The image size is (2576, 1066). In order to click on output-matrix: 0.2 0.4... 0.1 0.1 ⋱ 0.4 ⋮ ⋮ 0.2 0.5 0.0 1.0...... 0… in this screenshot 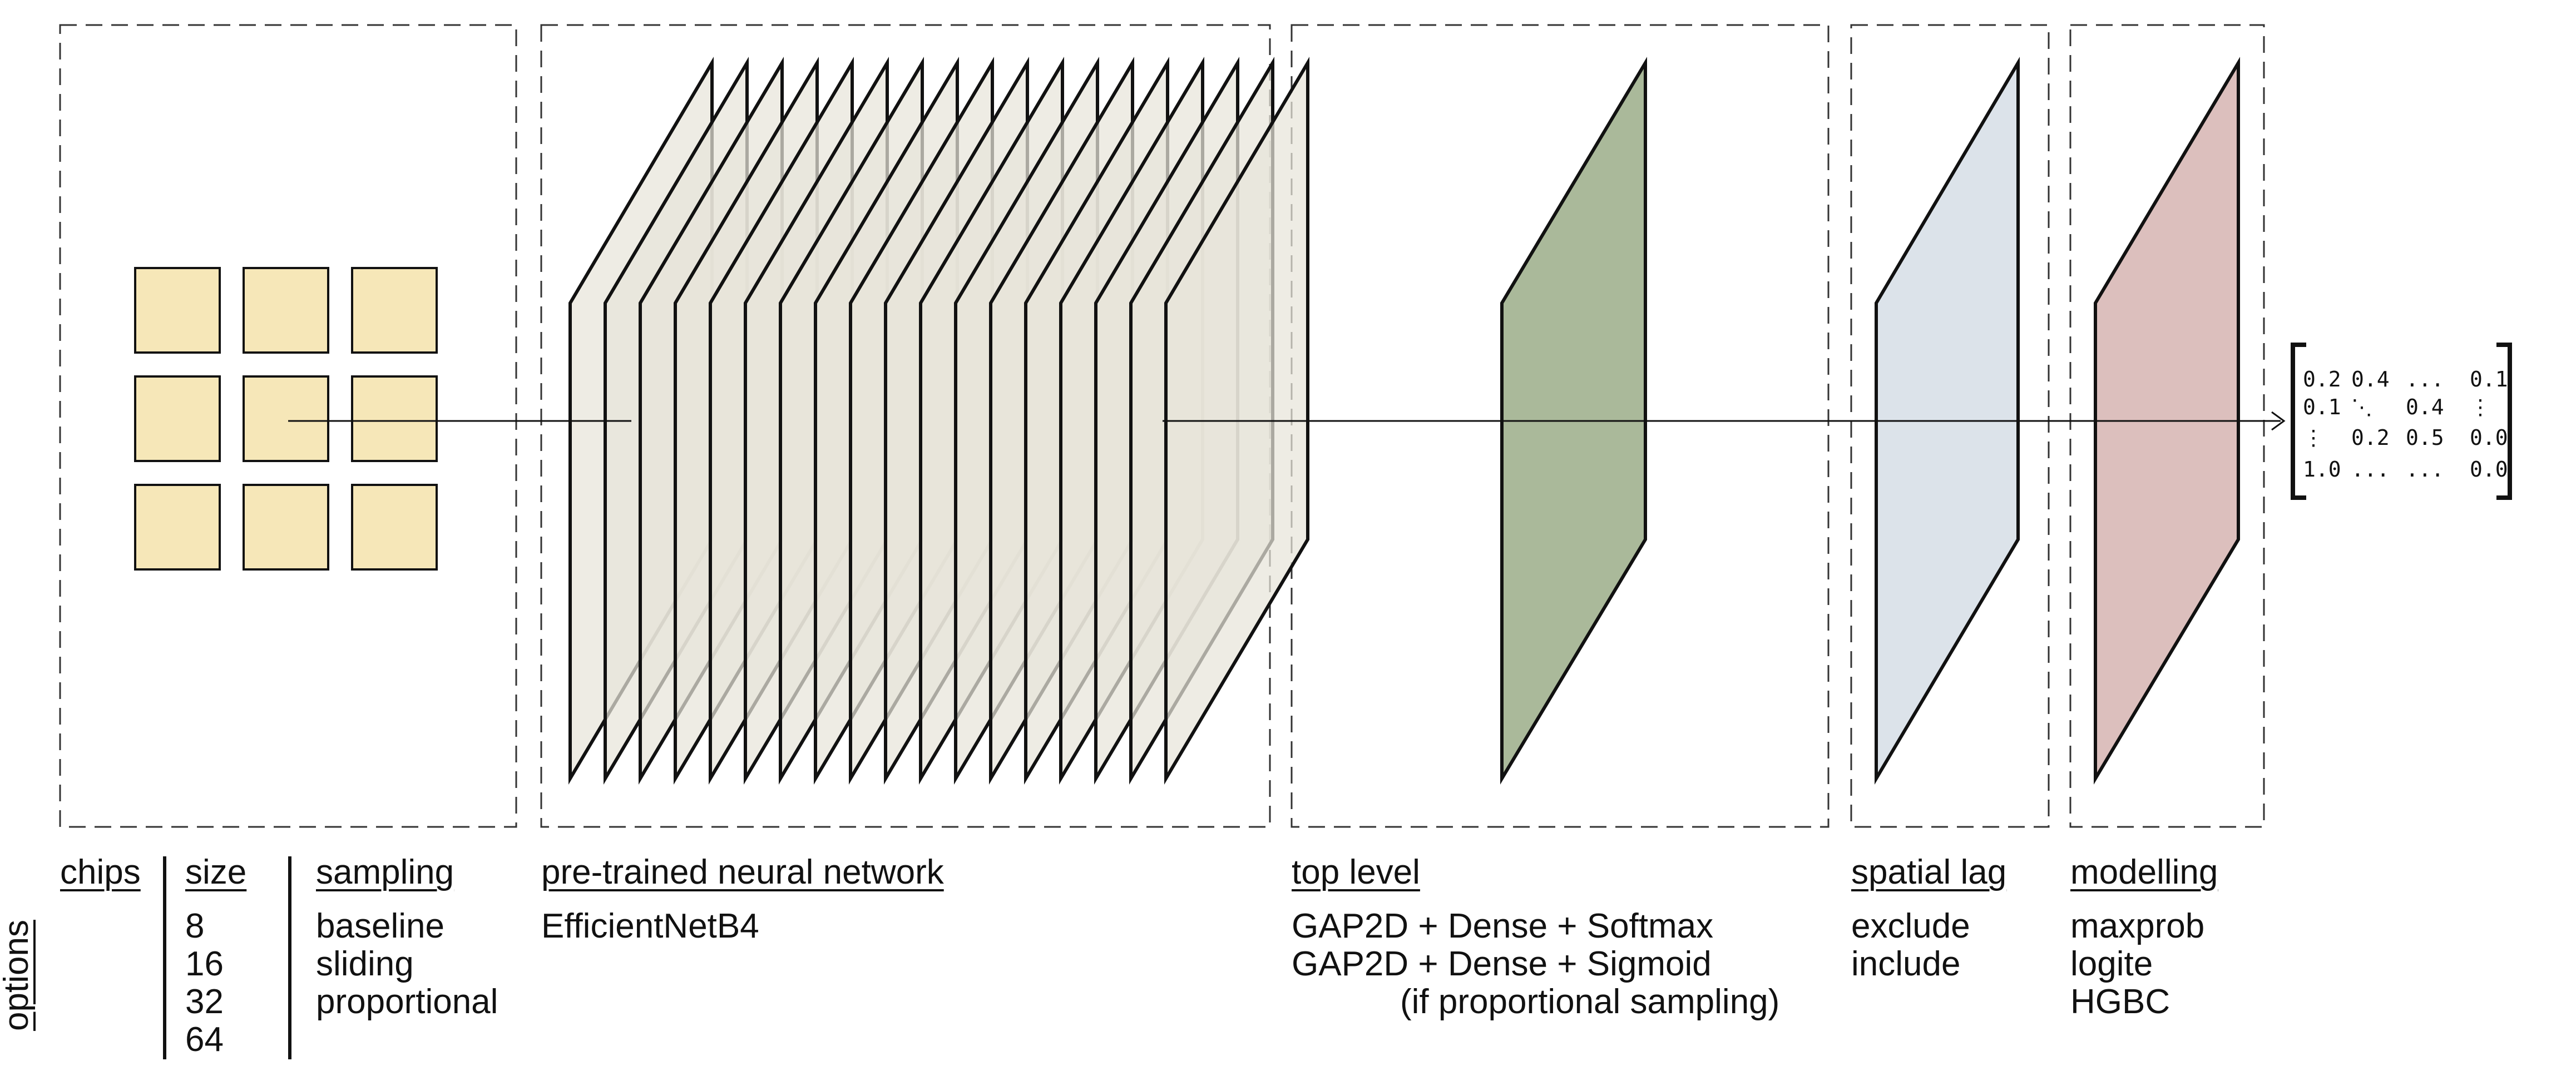, I will do `click(2405, 424)`.